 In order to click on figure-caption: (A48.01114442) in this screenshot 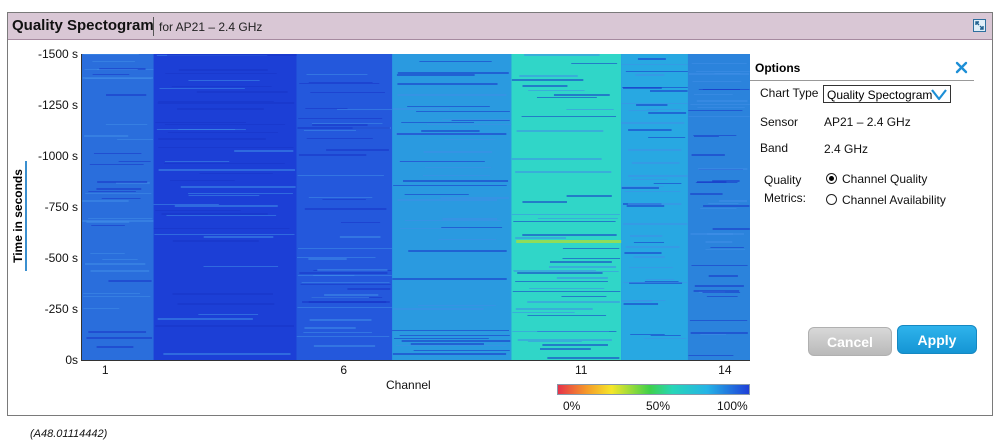, I will do `click(69, 434)`.